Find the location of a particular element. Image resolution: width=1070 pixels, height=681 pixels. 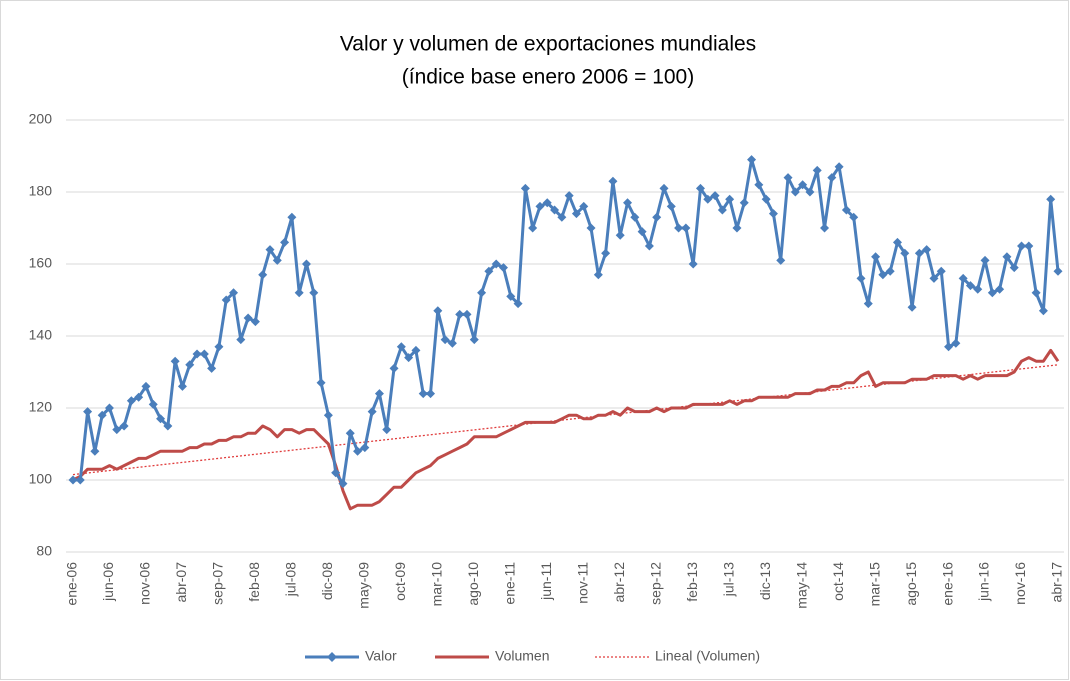

x-tick-label: abr-12 is located at coordinates (619, 582).